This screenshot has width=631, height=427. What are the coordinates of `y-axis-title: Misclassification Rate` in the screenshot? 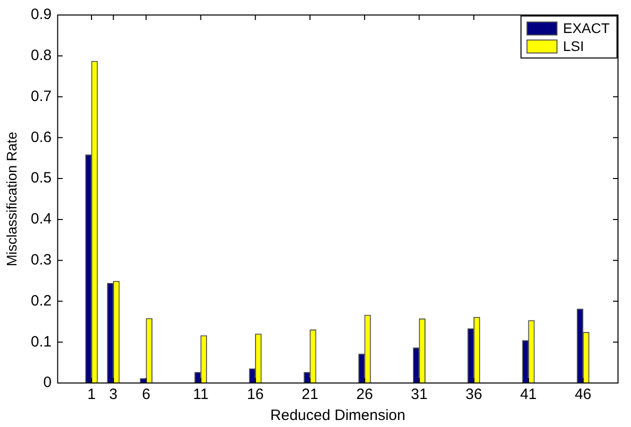 It's located at (11, 198).